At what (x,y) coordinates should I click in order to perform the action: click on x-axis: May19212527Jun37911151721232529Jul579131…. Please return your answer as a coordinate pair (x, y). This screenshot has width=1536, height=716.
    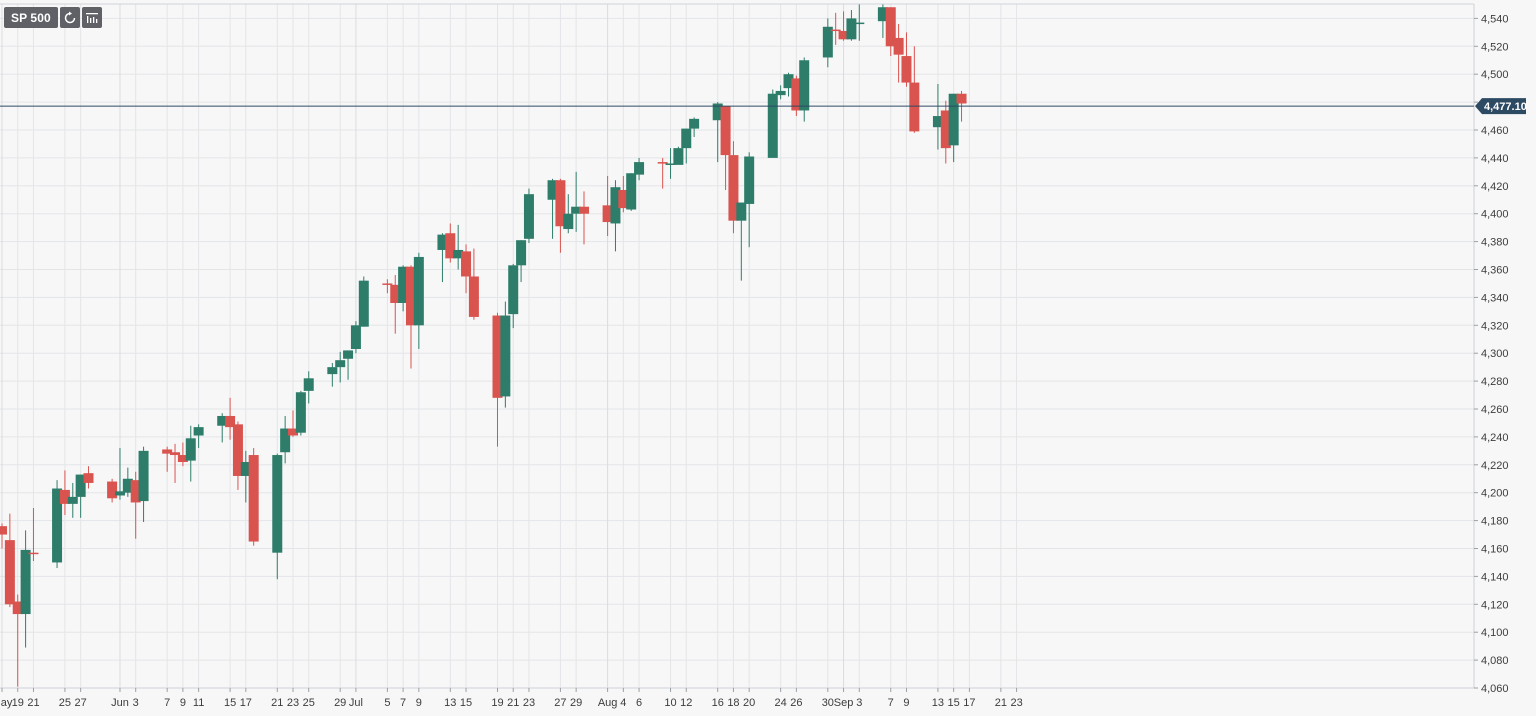
    Looking at the image, I should click on (511, 698).